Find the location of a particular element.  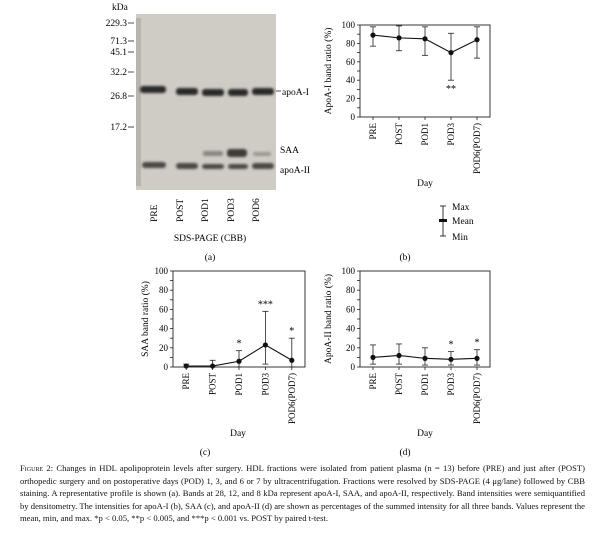

lane-label: POD1 is located at coordinates (206, 210).